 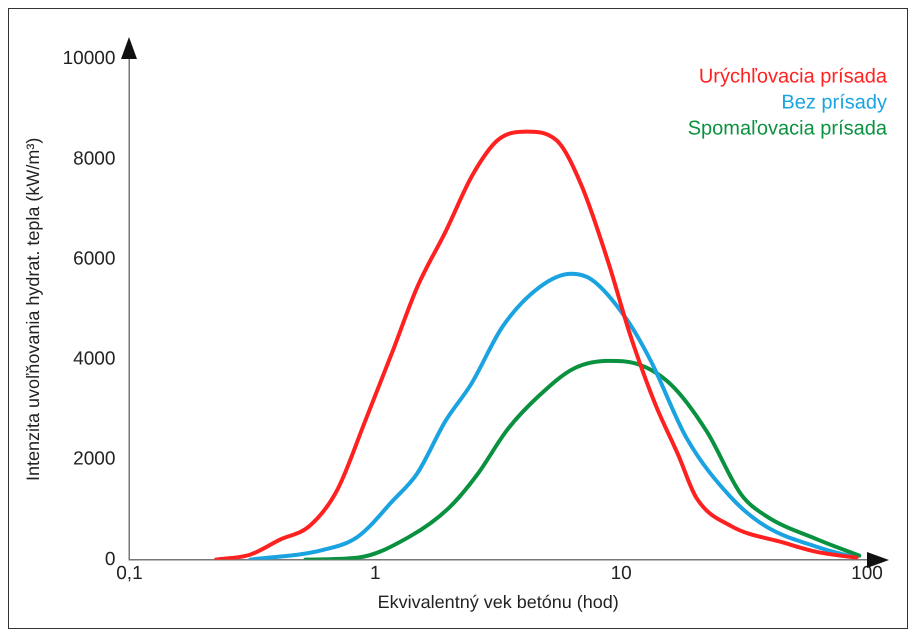 I want to click on text: Spomaľovacia prísada, so click(x=788, y=129).